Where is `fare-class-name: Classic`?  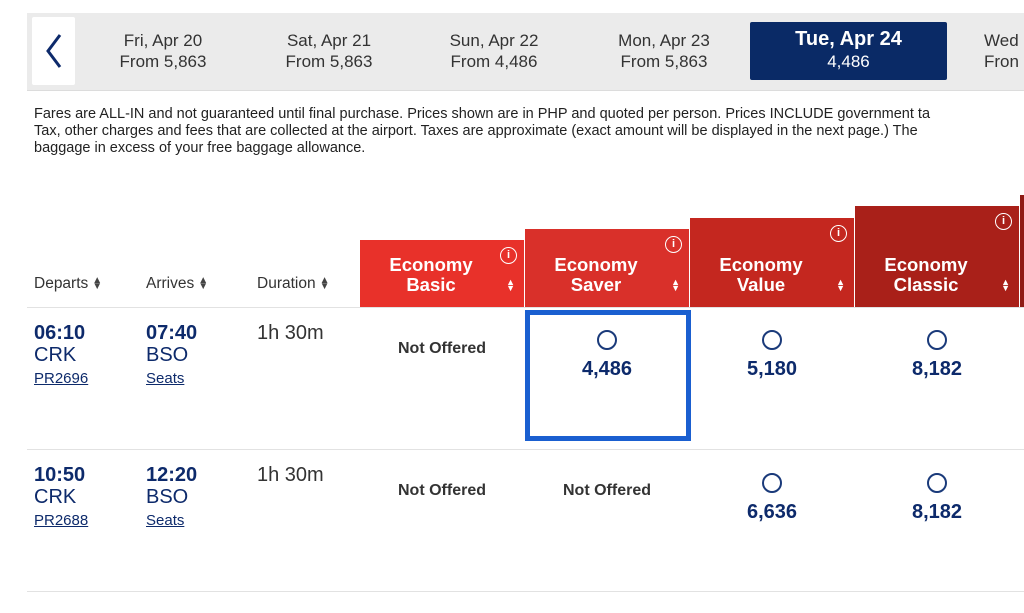 fare-class-name: Classic is located at coordinates (926, 284).